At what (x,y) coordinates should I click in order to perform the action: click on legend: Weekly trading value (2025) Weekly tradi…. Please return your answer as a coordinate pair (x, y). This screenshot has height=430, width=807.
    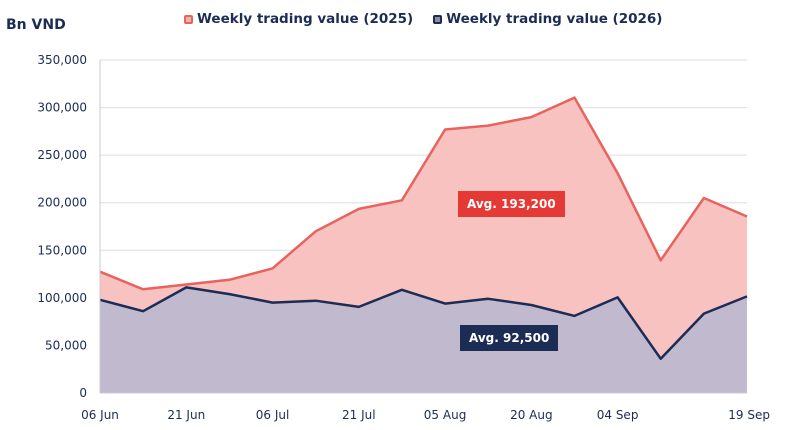
    Looking at the image, I should click on (423, 19).